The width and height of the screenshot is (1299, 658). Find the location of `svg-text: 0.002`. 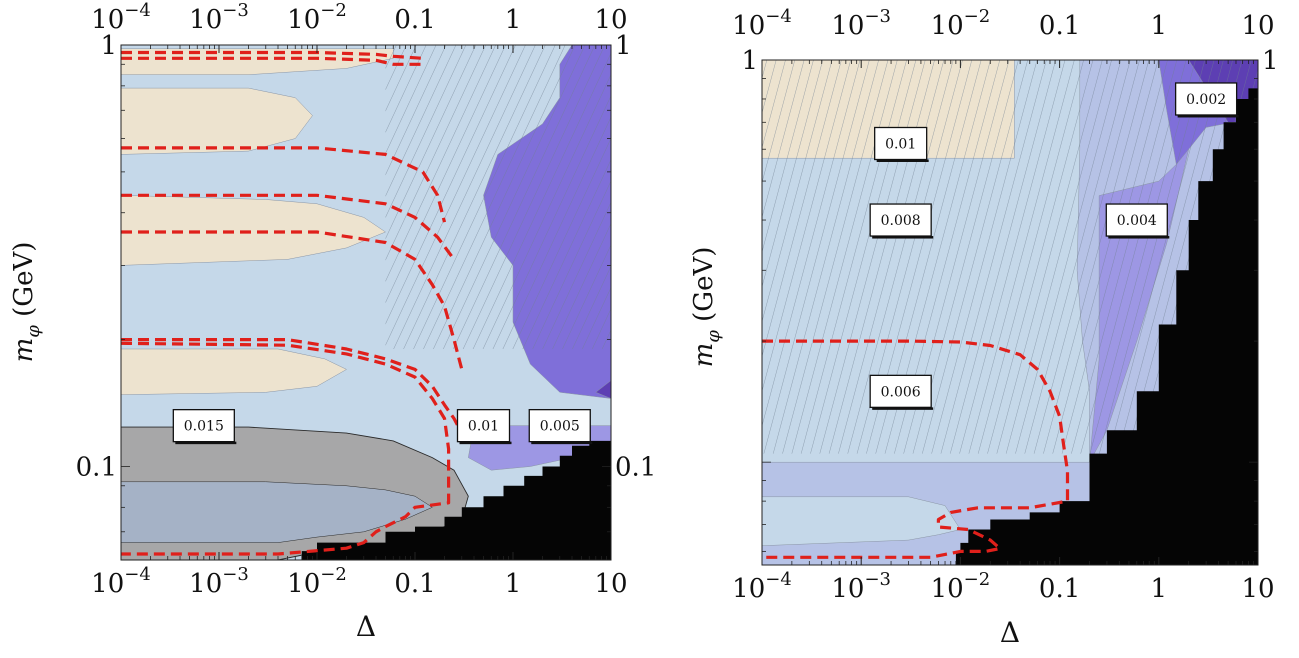

svg-text: 0.002 is located at coordinates (1206, 100).